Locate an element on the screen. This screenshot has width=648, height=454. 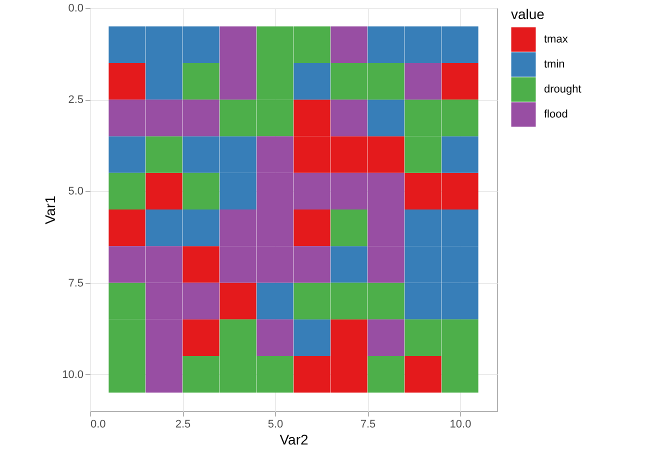
y-tick-label: 10.0 is located at coordinates (73, 374).